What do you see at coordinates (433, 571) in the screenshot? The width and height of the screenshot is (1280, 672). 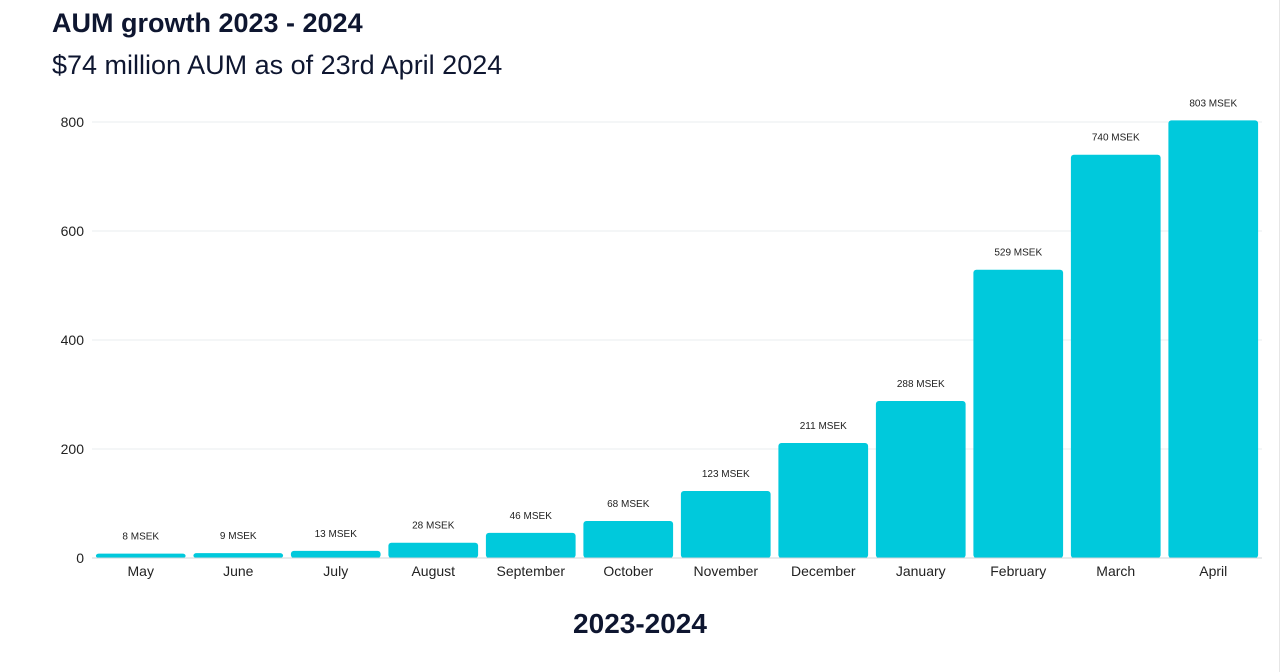 I see `x-tick-label: August` at bounding box center [433, 571].